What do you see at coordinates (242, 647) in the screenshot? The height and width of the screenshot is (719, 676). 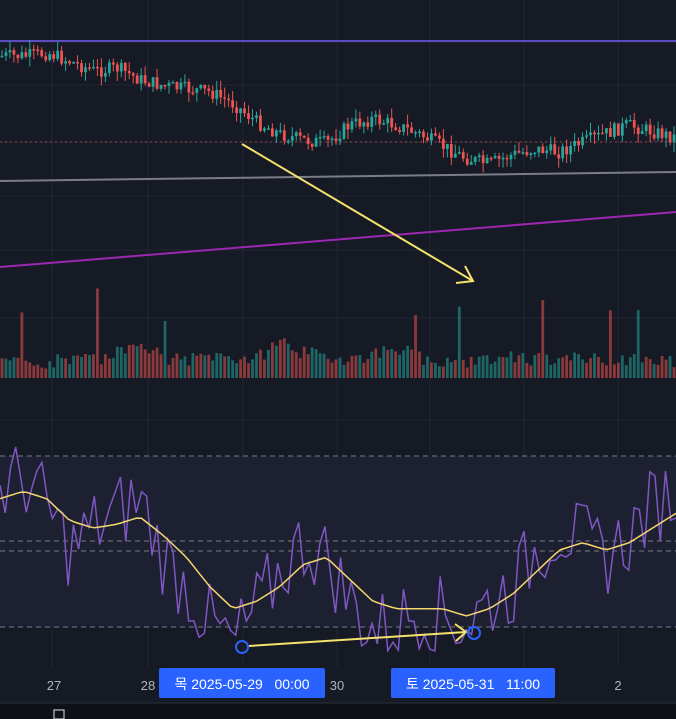 I see `pivot-marker-left` at bounding box center [242, 647].